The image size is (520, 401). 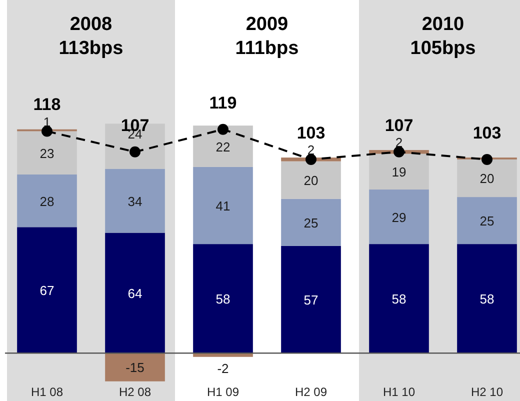 I want to click on data-label: 67, so click(x=47, y=290).